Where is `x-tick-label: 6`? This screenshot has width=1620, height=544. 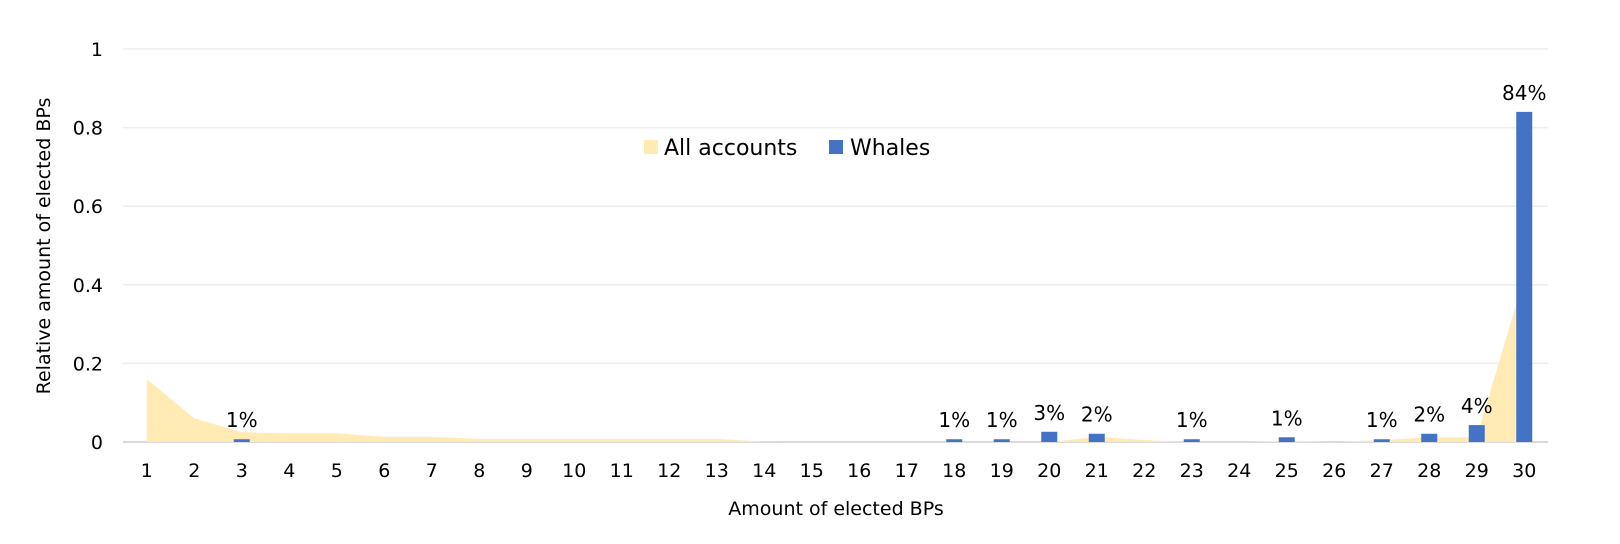
x-tick-label: 6 is located at coordinates (384, 471).